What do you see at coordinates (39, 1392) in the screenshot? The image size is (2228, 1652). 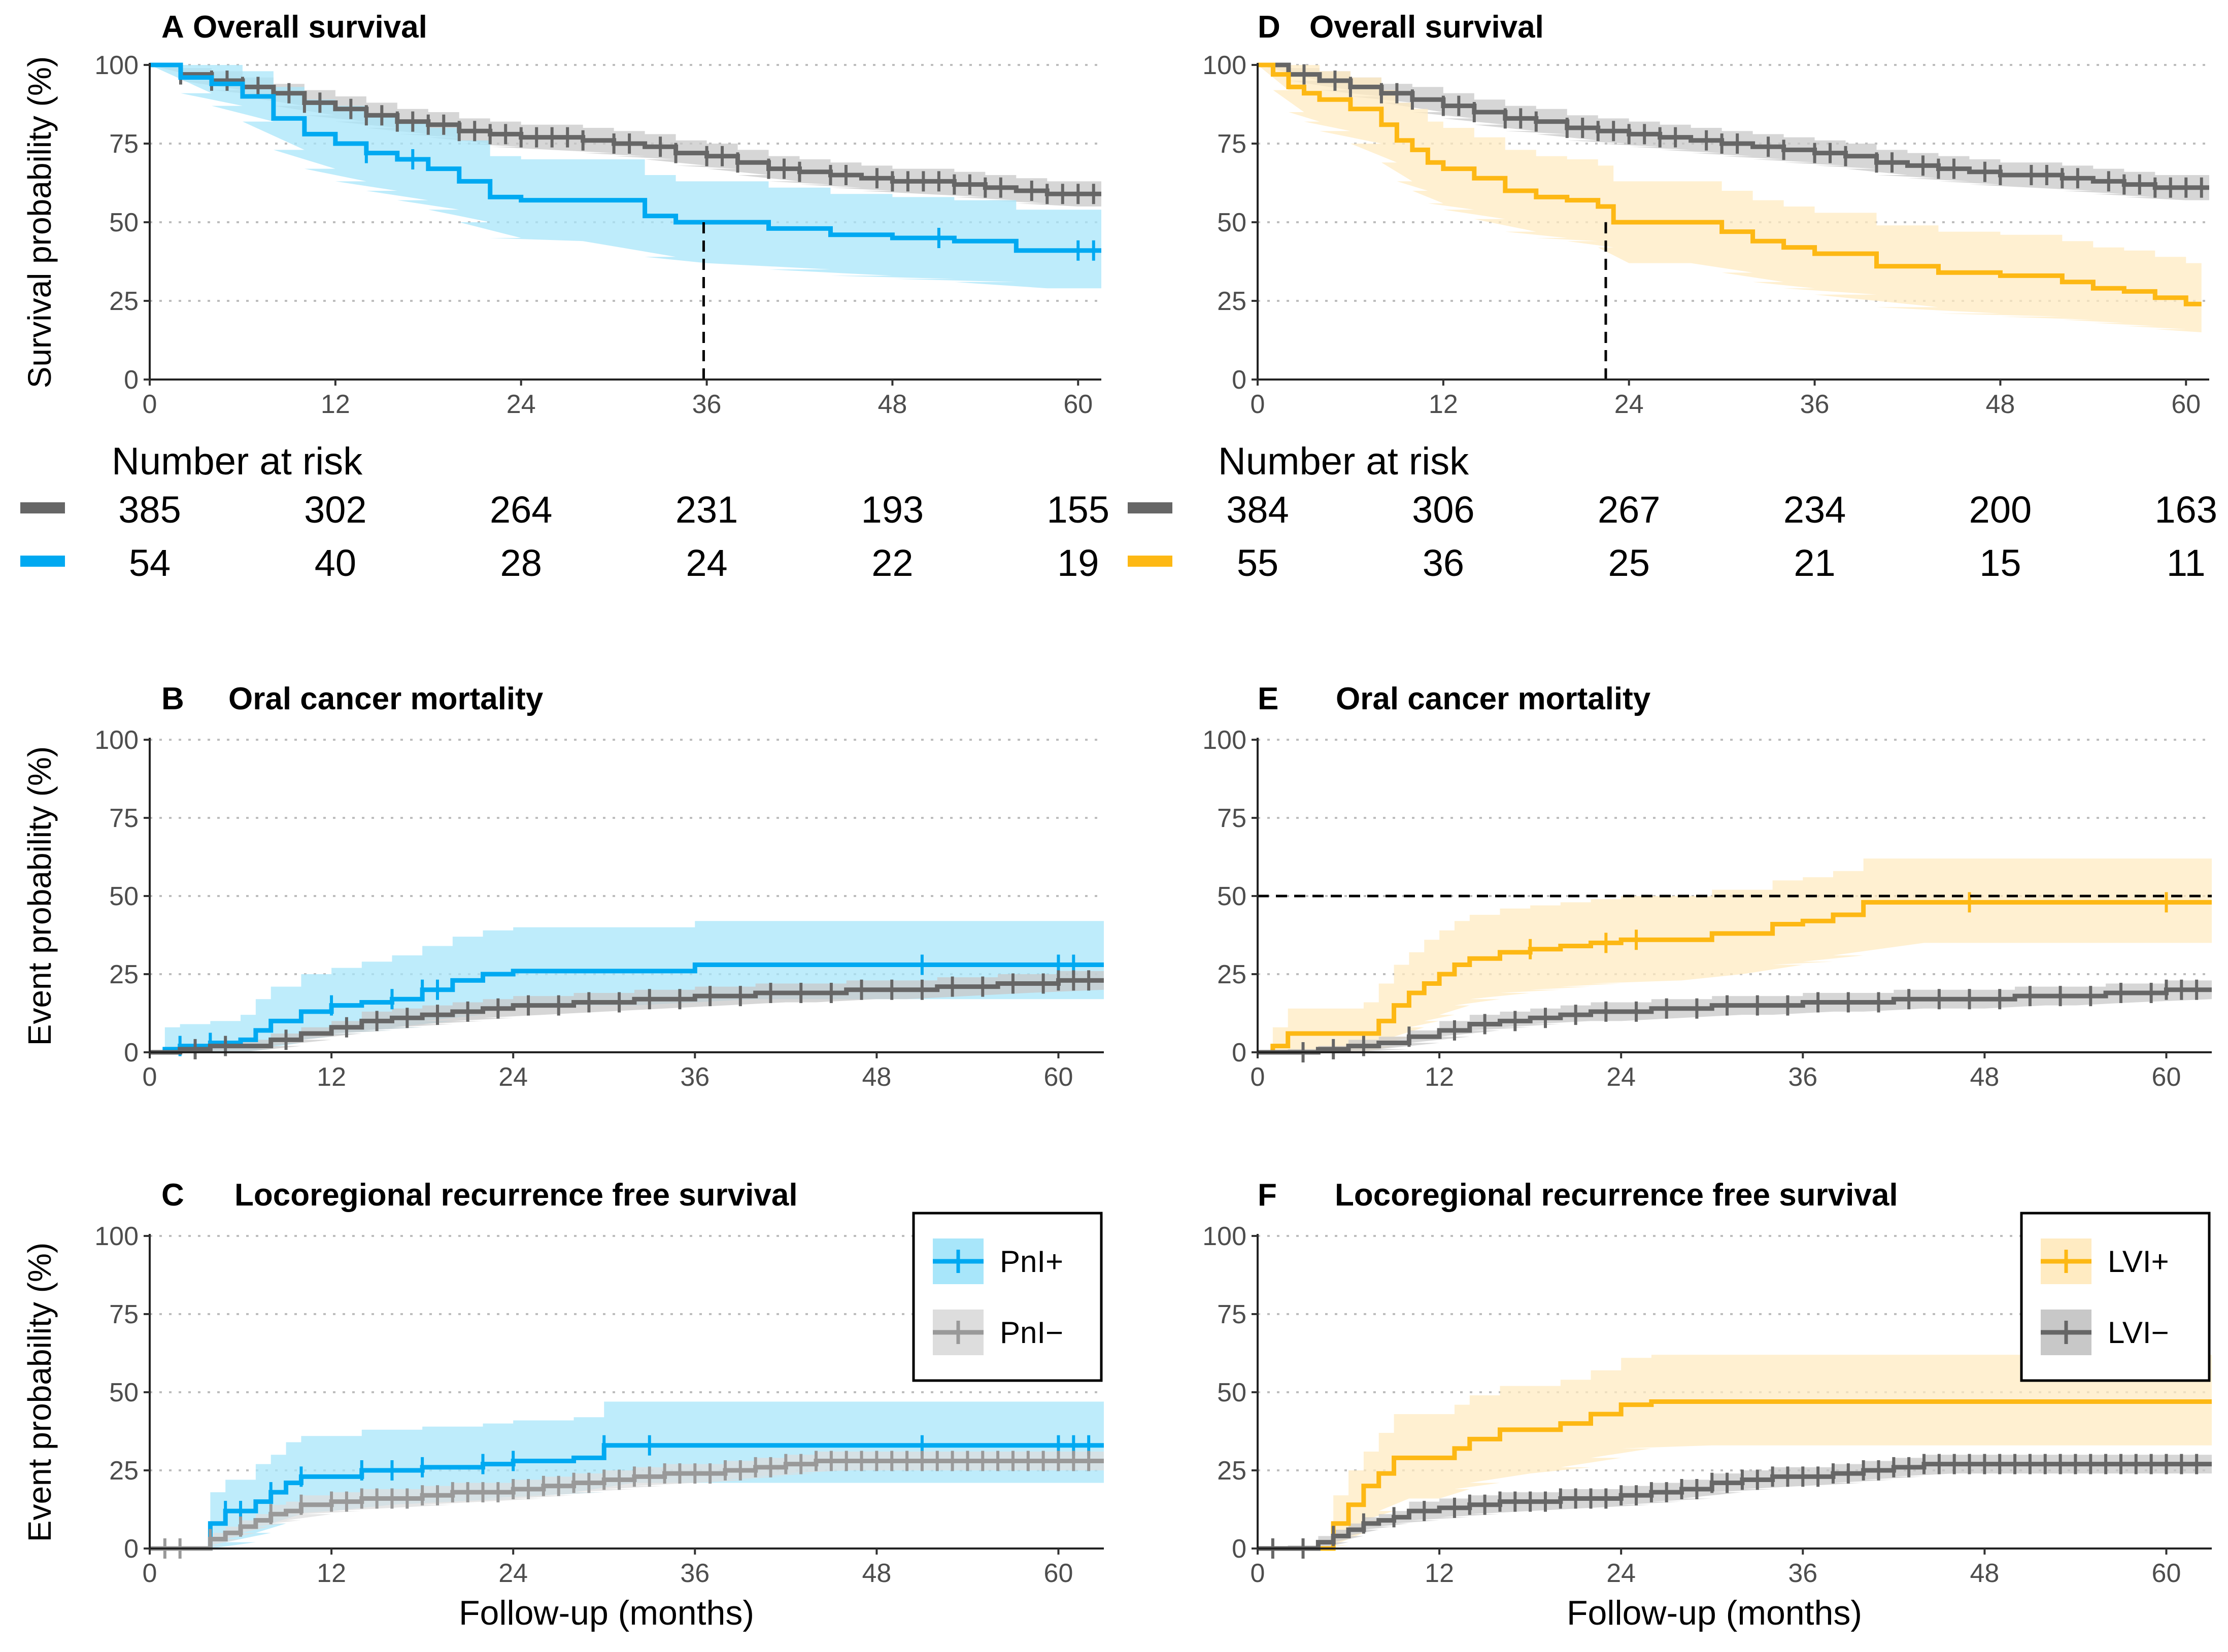 I see `y-axis-label: Event probability (%)` at bounding box center [39, 1392].